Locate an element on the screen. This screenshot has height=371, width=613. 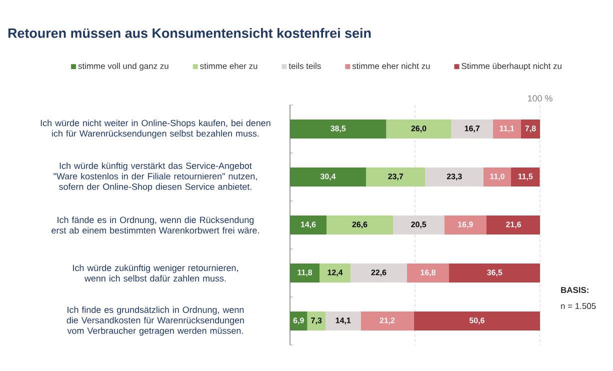
legend-label: stimme eher zu is located at coordinates (229, 66).